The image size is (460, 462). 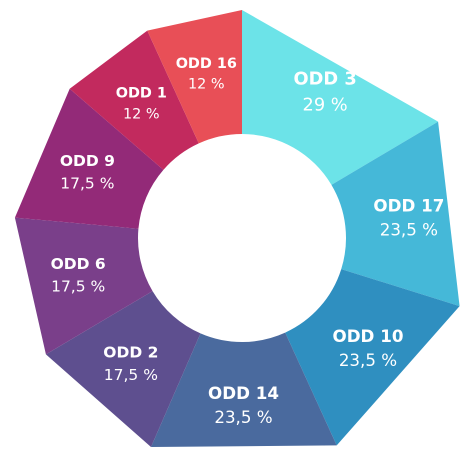 What do you see at coordinates (243, 393) in the screenshot?
I see `slice-name: ODD 14` at bounding box center [243, 393].